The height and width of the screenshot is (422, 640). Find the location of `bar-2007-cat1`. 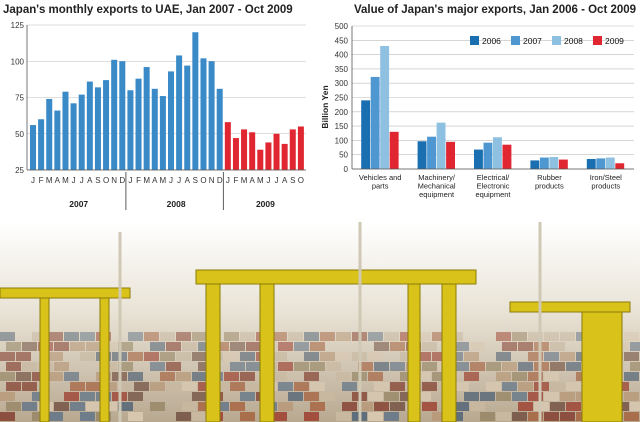

bar-2007-cat1 is located at coordinates (431, 152).